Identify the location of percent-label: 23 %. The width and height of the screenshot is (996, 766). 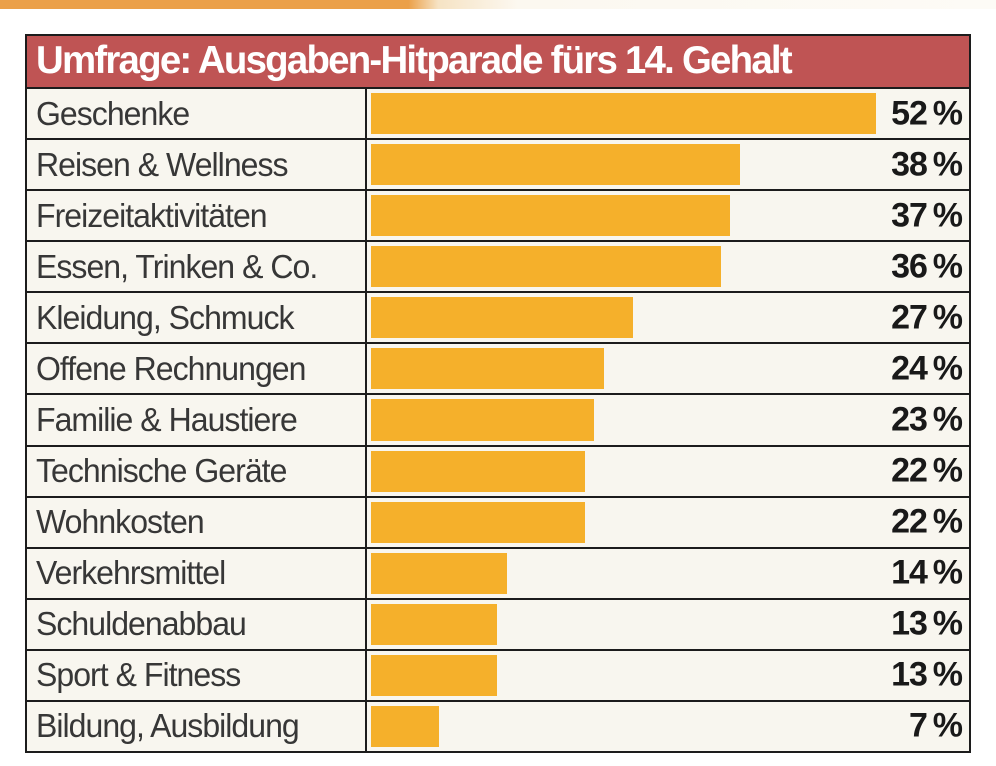
(927, 419).